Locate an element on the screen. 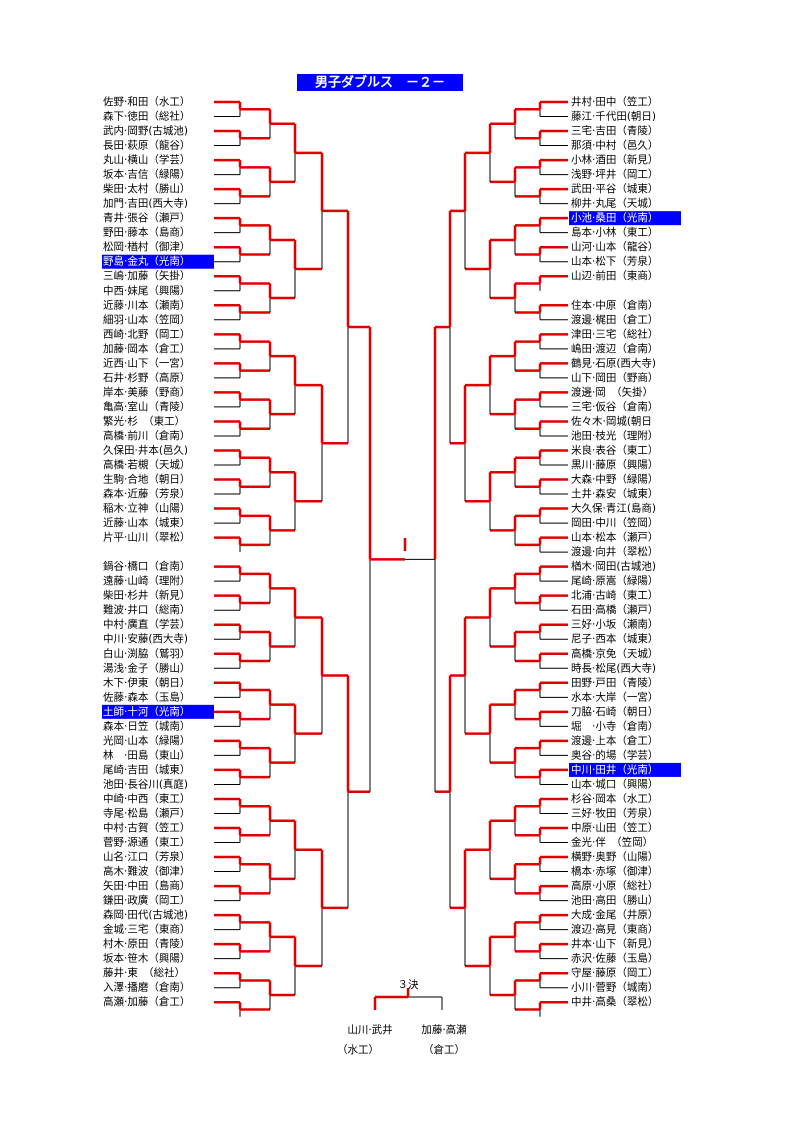  entry-name: 中川·安藤(西大寺) is located at coordinates (145, 638).